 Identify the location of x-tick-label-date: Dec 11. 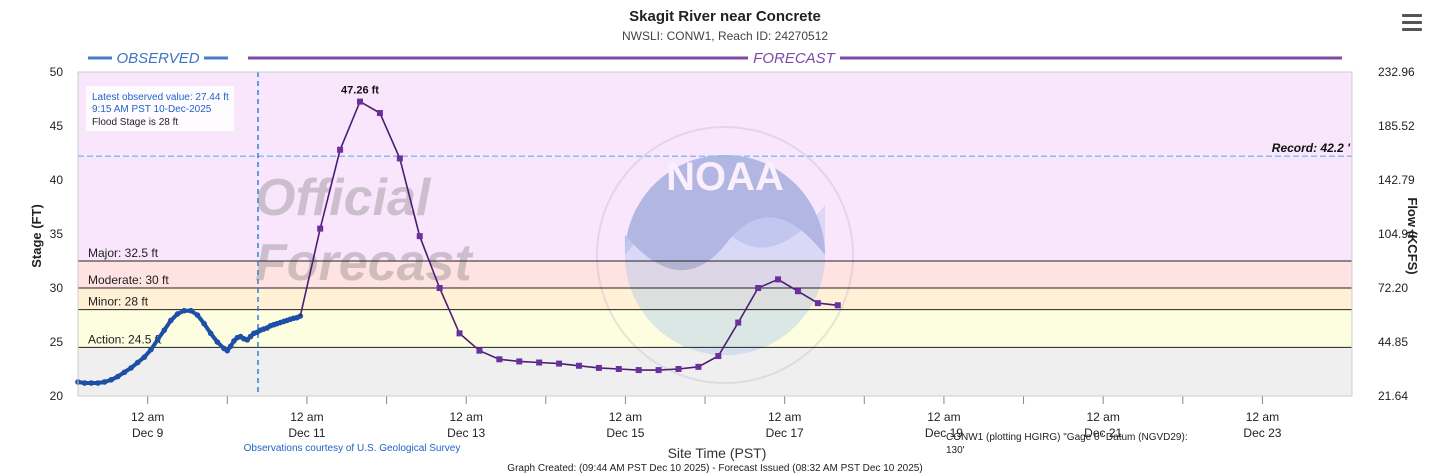
(306, 433).